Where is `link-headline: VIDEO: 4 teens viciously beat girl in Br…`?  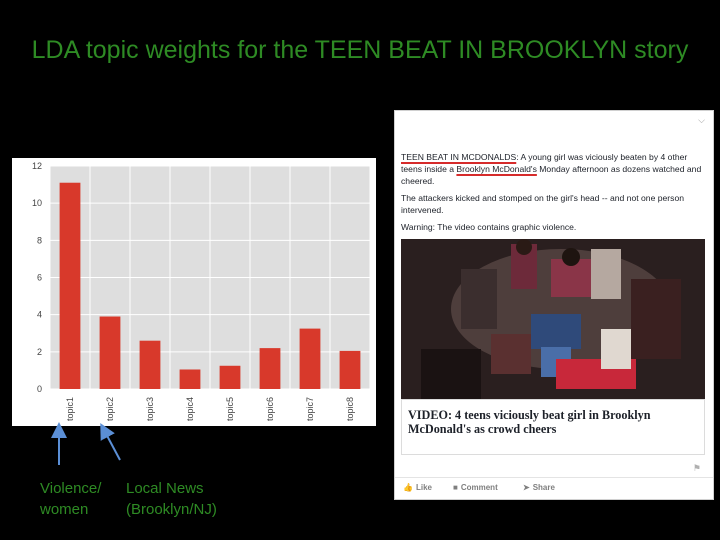
link-headline: VIDEO: 4 teens viciously beat girl in Br… is located at coordinates (529, 422).